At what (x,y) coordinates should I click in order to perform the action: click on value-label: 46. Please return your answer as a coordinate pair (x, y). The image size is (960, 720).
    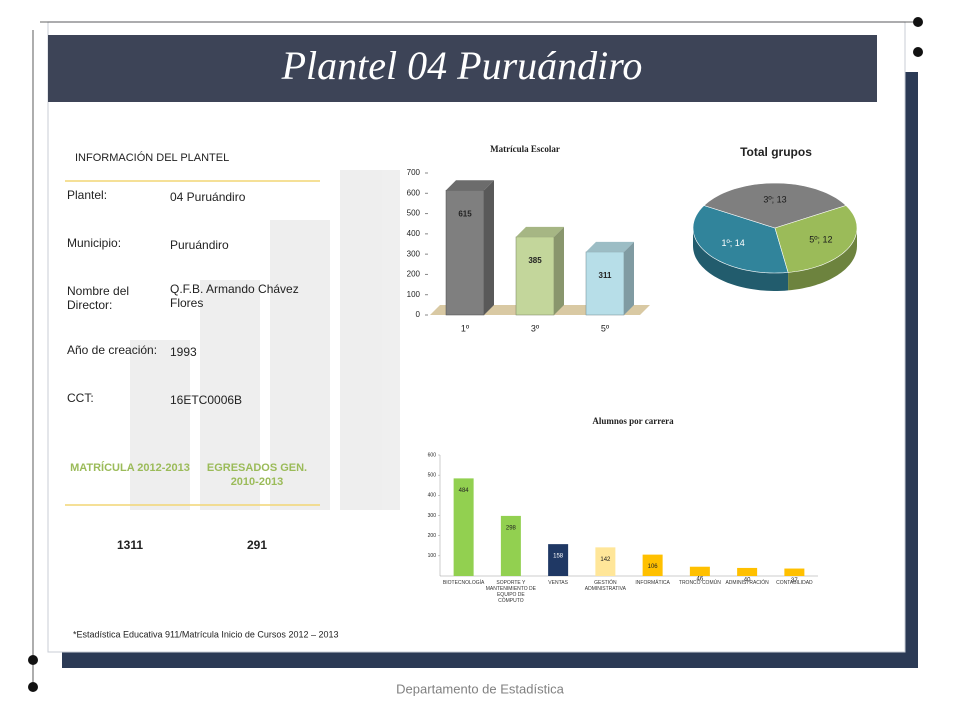
    Looking at the image, I should click on (700, 579).